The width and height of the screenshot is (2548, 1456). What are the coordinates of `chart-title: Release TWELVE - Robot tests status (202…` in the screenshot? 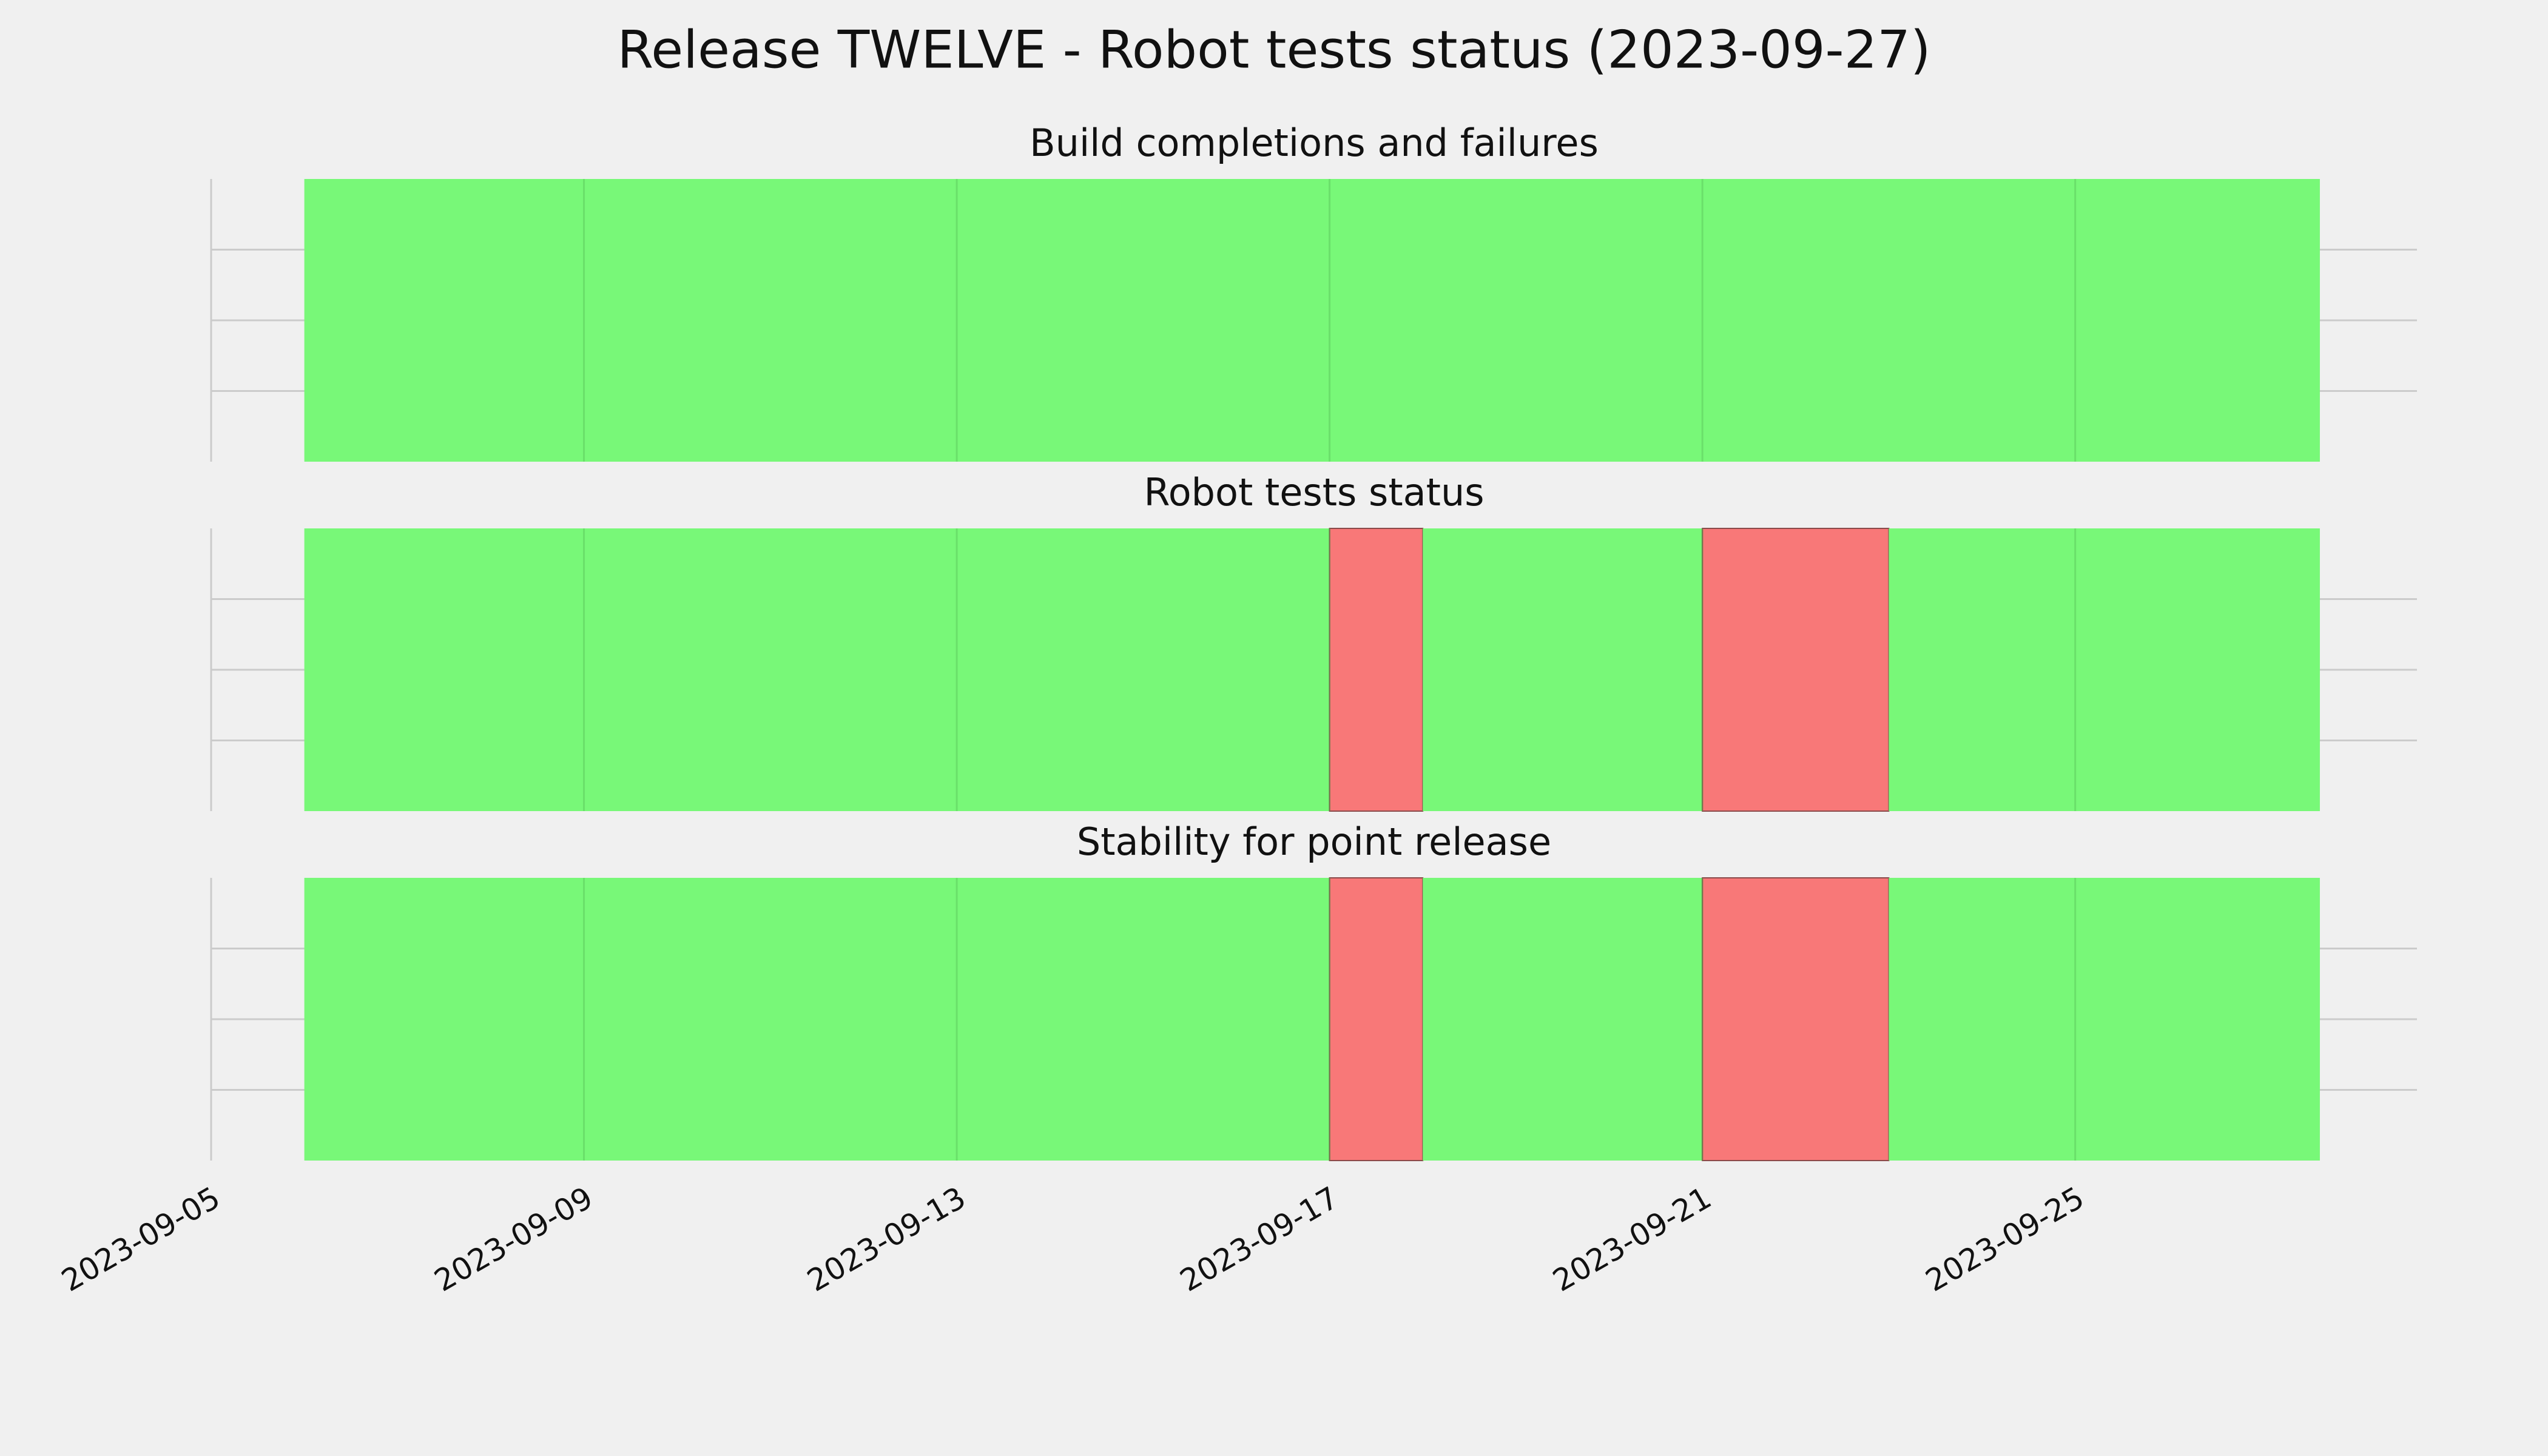 It's located at (1273, 49).